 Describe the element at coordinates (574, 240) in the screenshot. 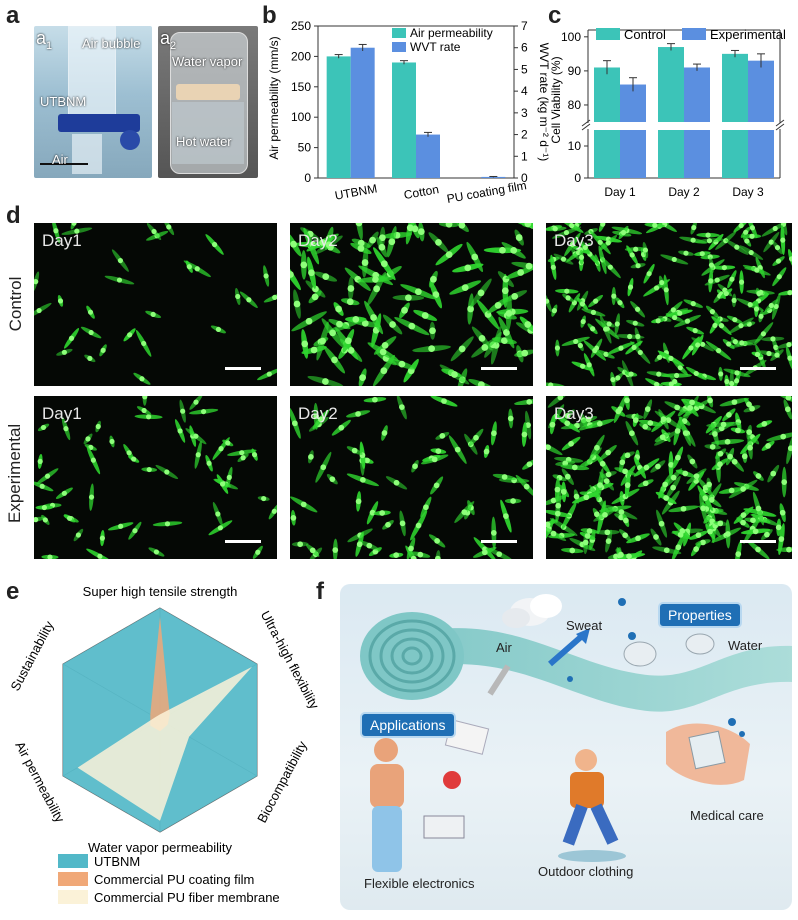

I see `micrograph-day-label: Day3` at that location.